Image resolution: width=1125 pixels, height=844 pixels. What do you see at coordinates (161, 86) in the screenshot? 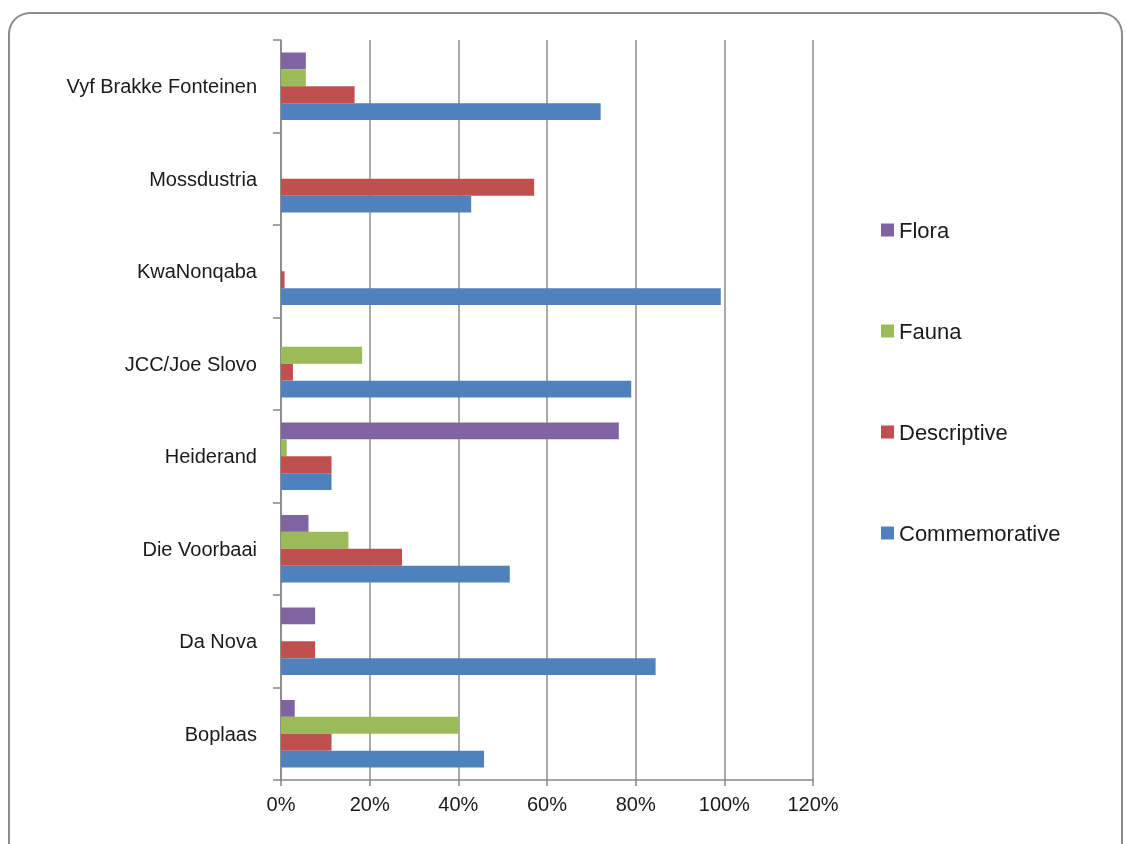
I see `y-tick-label: Vyf Brakke Fonteinen` at bounding box center [161, 86].